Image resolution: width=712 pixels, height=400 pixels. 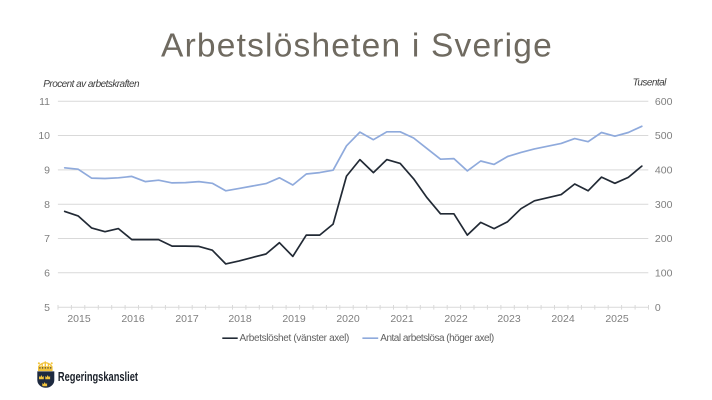 I want to click on svg-text: 2024, so click(x=563, y=319).